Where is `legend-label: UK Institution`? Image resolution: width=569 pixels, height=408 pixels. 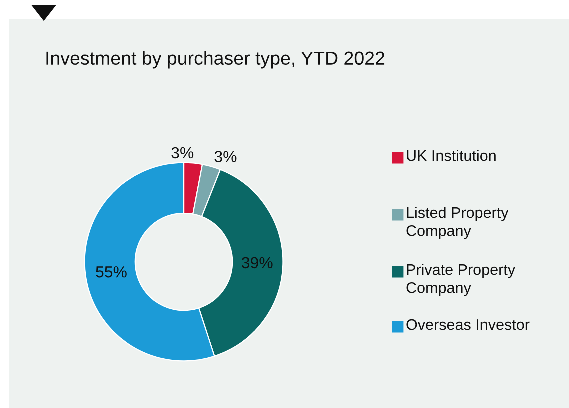 legend-label: UK Institution is located at coordinates (451, 156).